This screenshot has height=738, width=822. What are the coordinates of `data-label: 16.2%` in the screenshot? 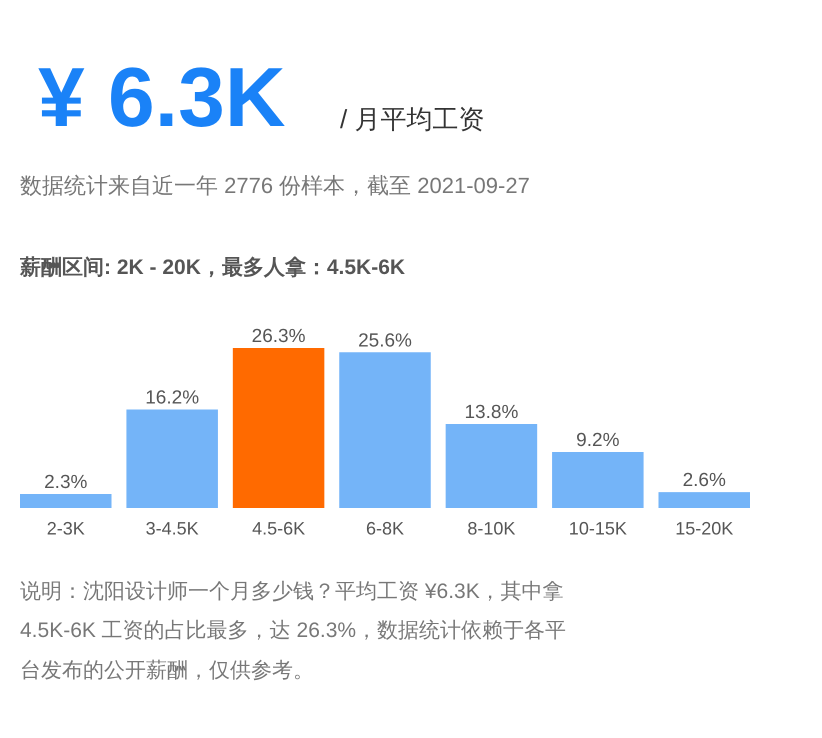 It's located at (172, 397).